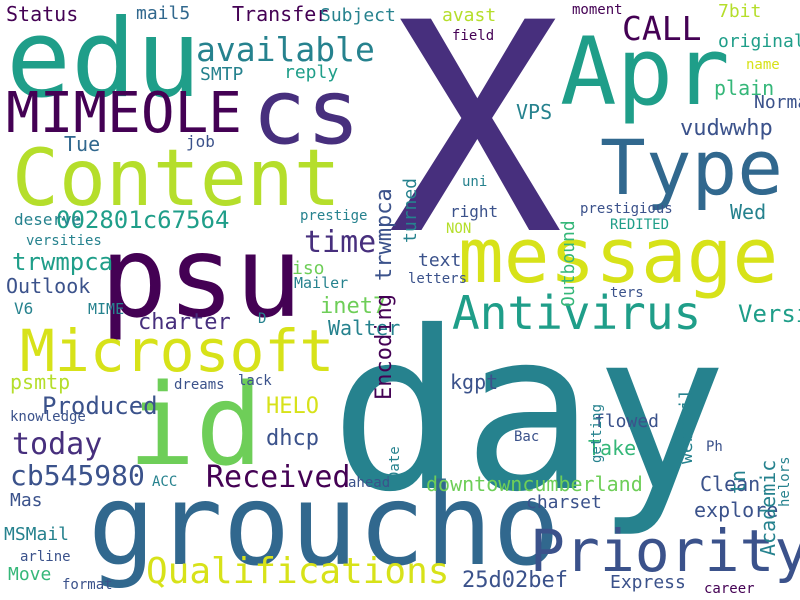  I want to click on word-mimeole: MIMEOLE, so click(124, 113).